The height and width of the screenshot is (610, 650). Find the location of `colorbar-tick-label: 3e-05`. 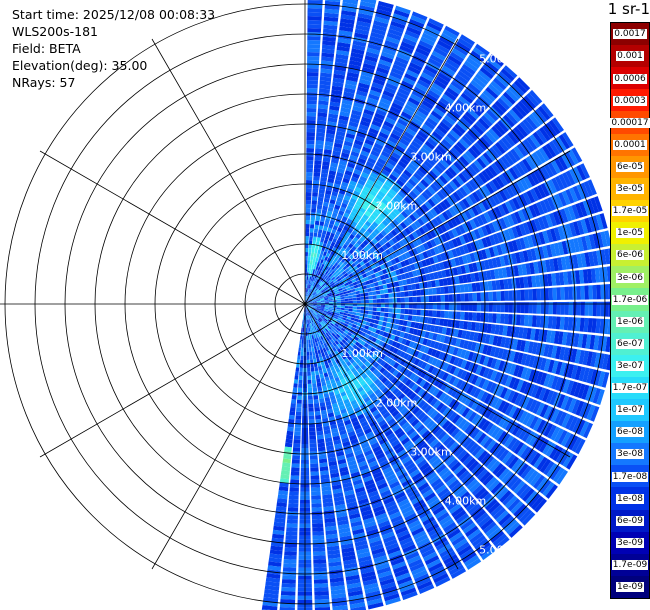

colorbar-tick-label: 3e-05 is located at coordinates (630, 189).